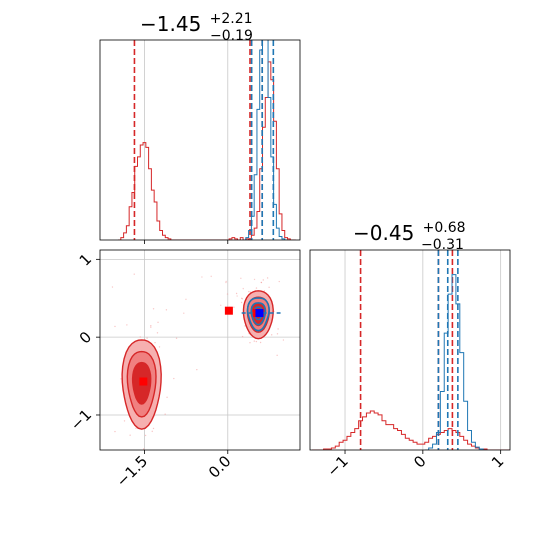 This screenshot has width=550, height=550. What do you see at coordinates (423, 350) in the screenshot?
I see `grid-c` at bounding box center [423, 350].